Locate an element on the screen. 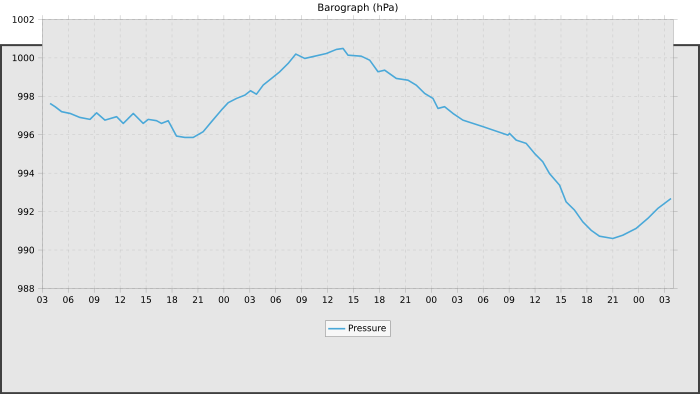 The height and width of the screenshot is (394, 700). y-tick-label: 988 is located at coordinates (26, 288).